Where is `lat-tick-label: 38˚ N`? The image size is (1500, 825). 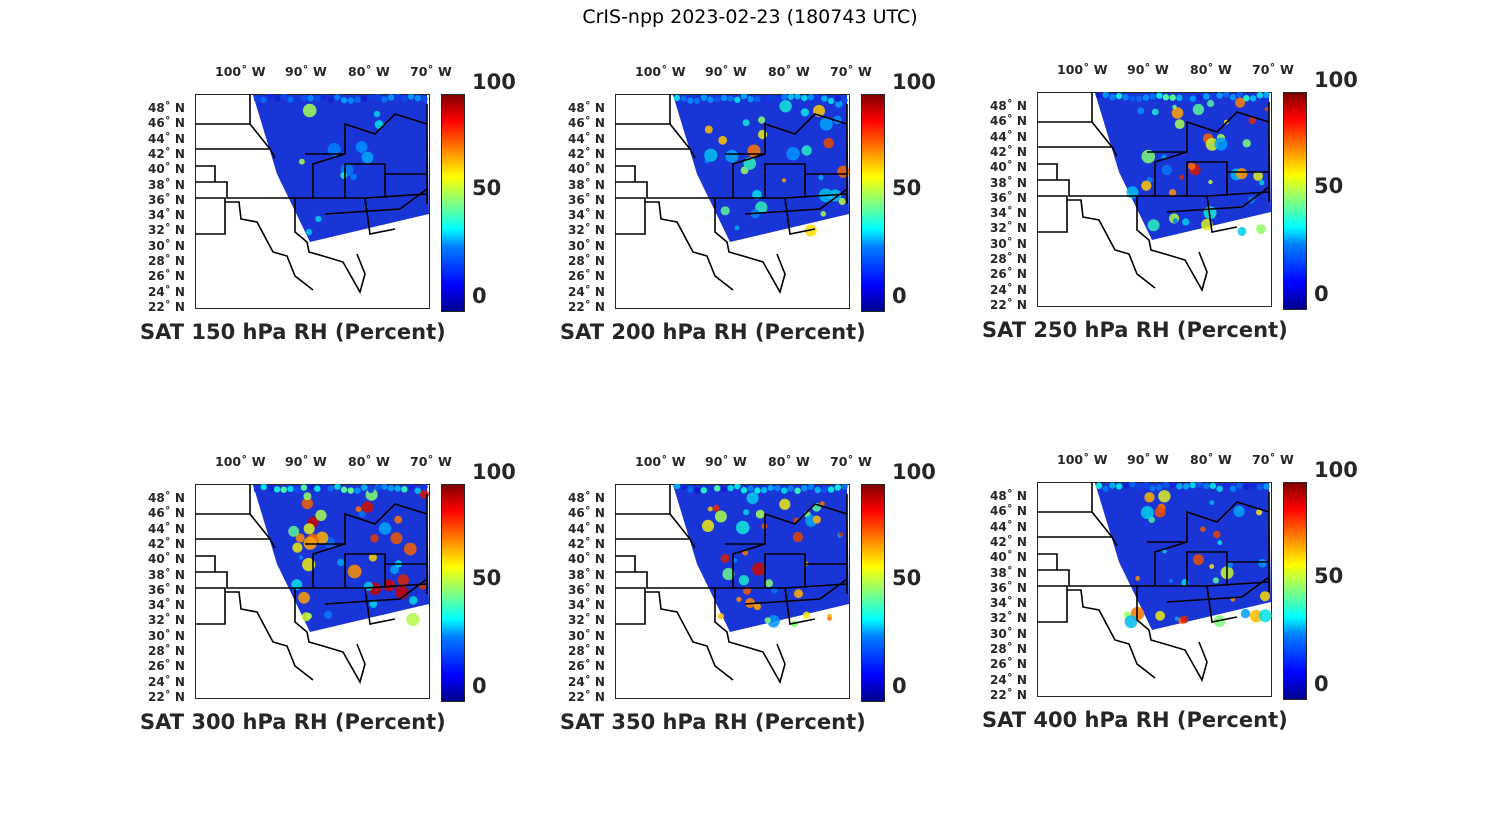
lat-tick-label: 38˚ N is located at coordinates (1008, 572).